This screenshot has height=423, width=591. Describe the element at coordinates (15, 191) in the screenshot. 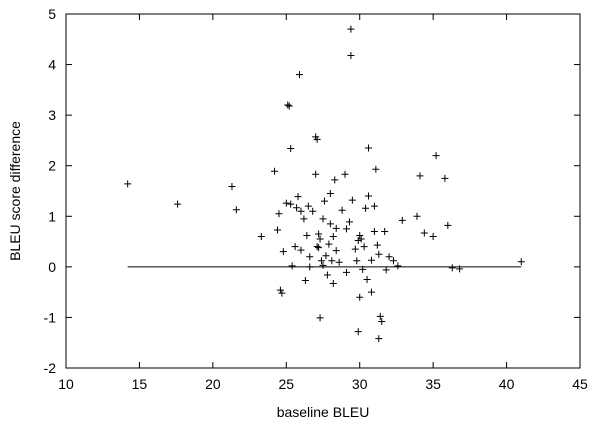

I see `y-axis-label: BLEU score difference` at that location.